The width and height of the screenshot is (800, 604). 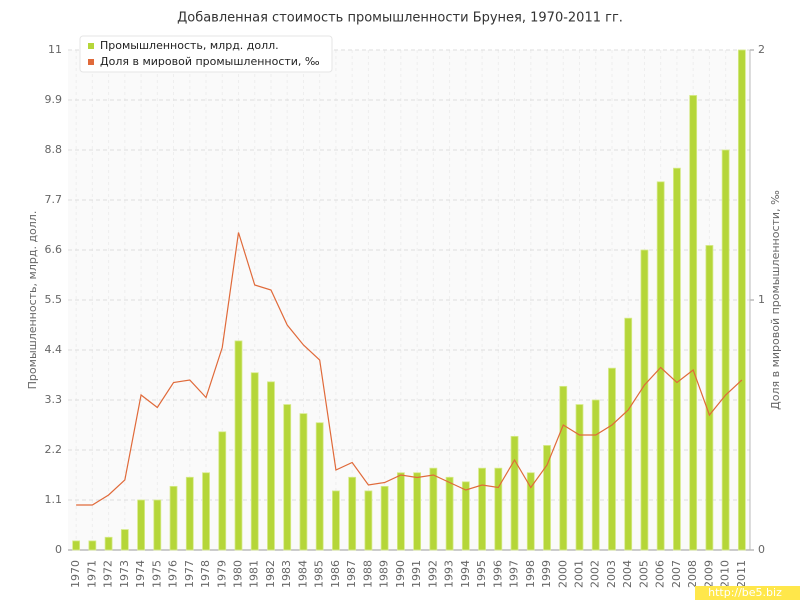 What do you see at coordinates (432, 574) in the screenshot?
I see `x-tick-label: 1992` at bounding box center [432, 574].